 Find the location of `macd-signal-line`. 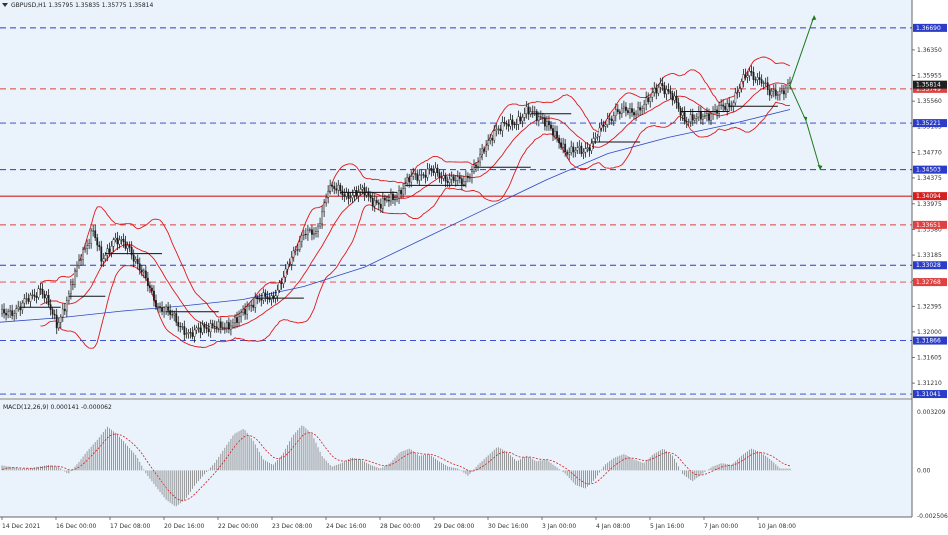

macd-signal-line is located at coordinates (396, 466).